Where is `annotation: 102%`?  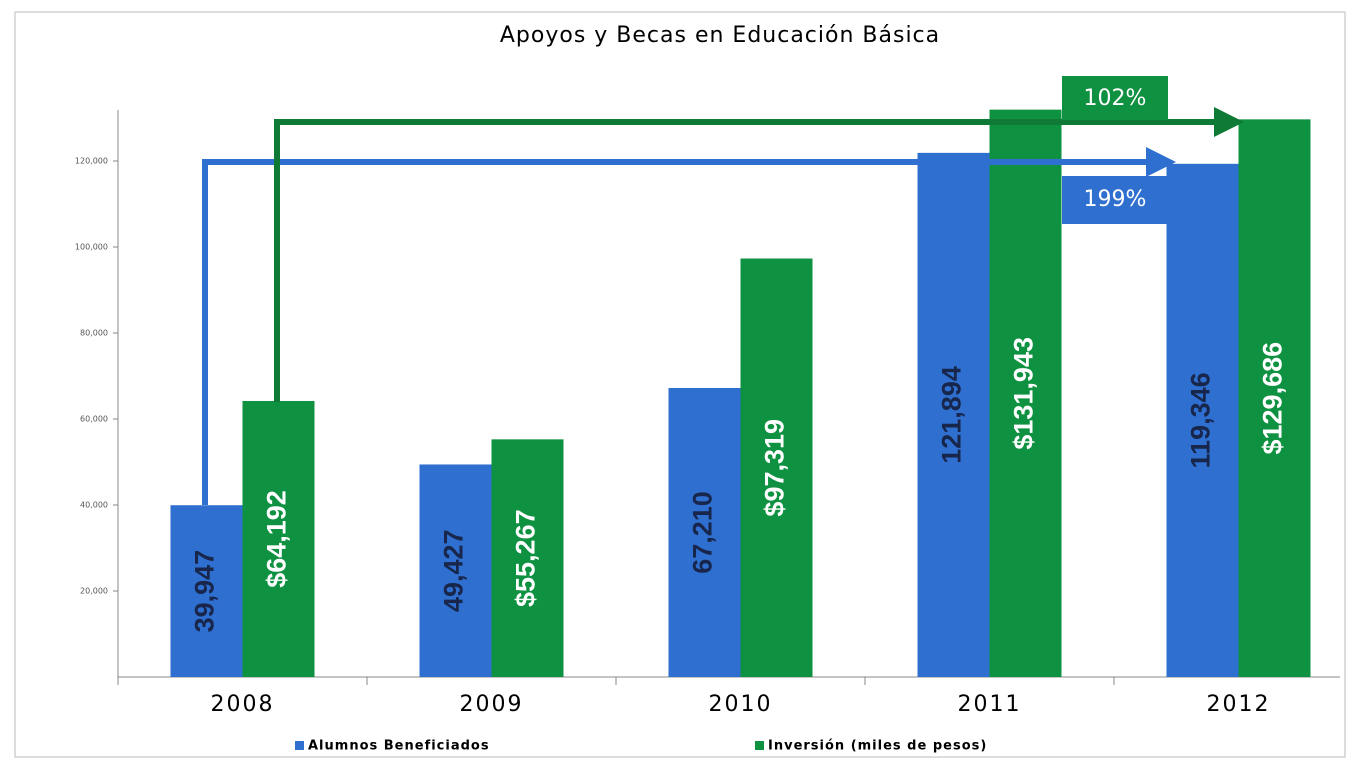 annotation: 102% is located at coordinates (1115, 98).